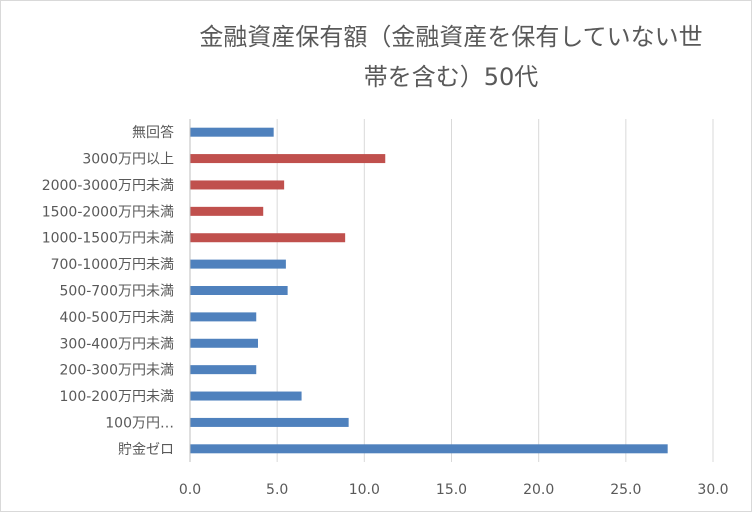 This screenshot has height=512, width=752. Describe the element at coordinates (128, 160) in the screenshot. I see `category-label: 3000万円以上` at that location.